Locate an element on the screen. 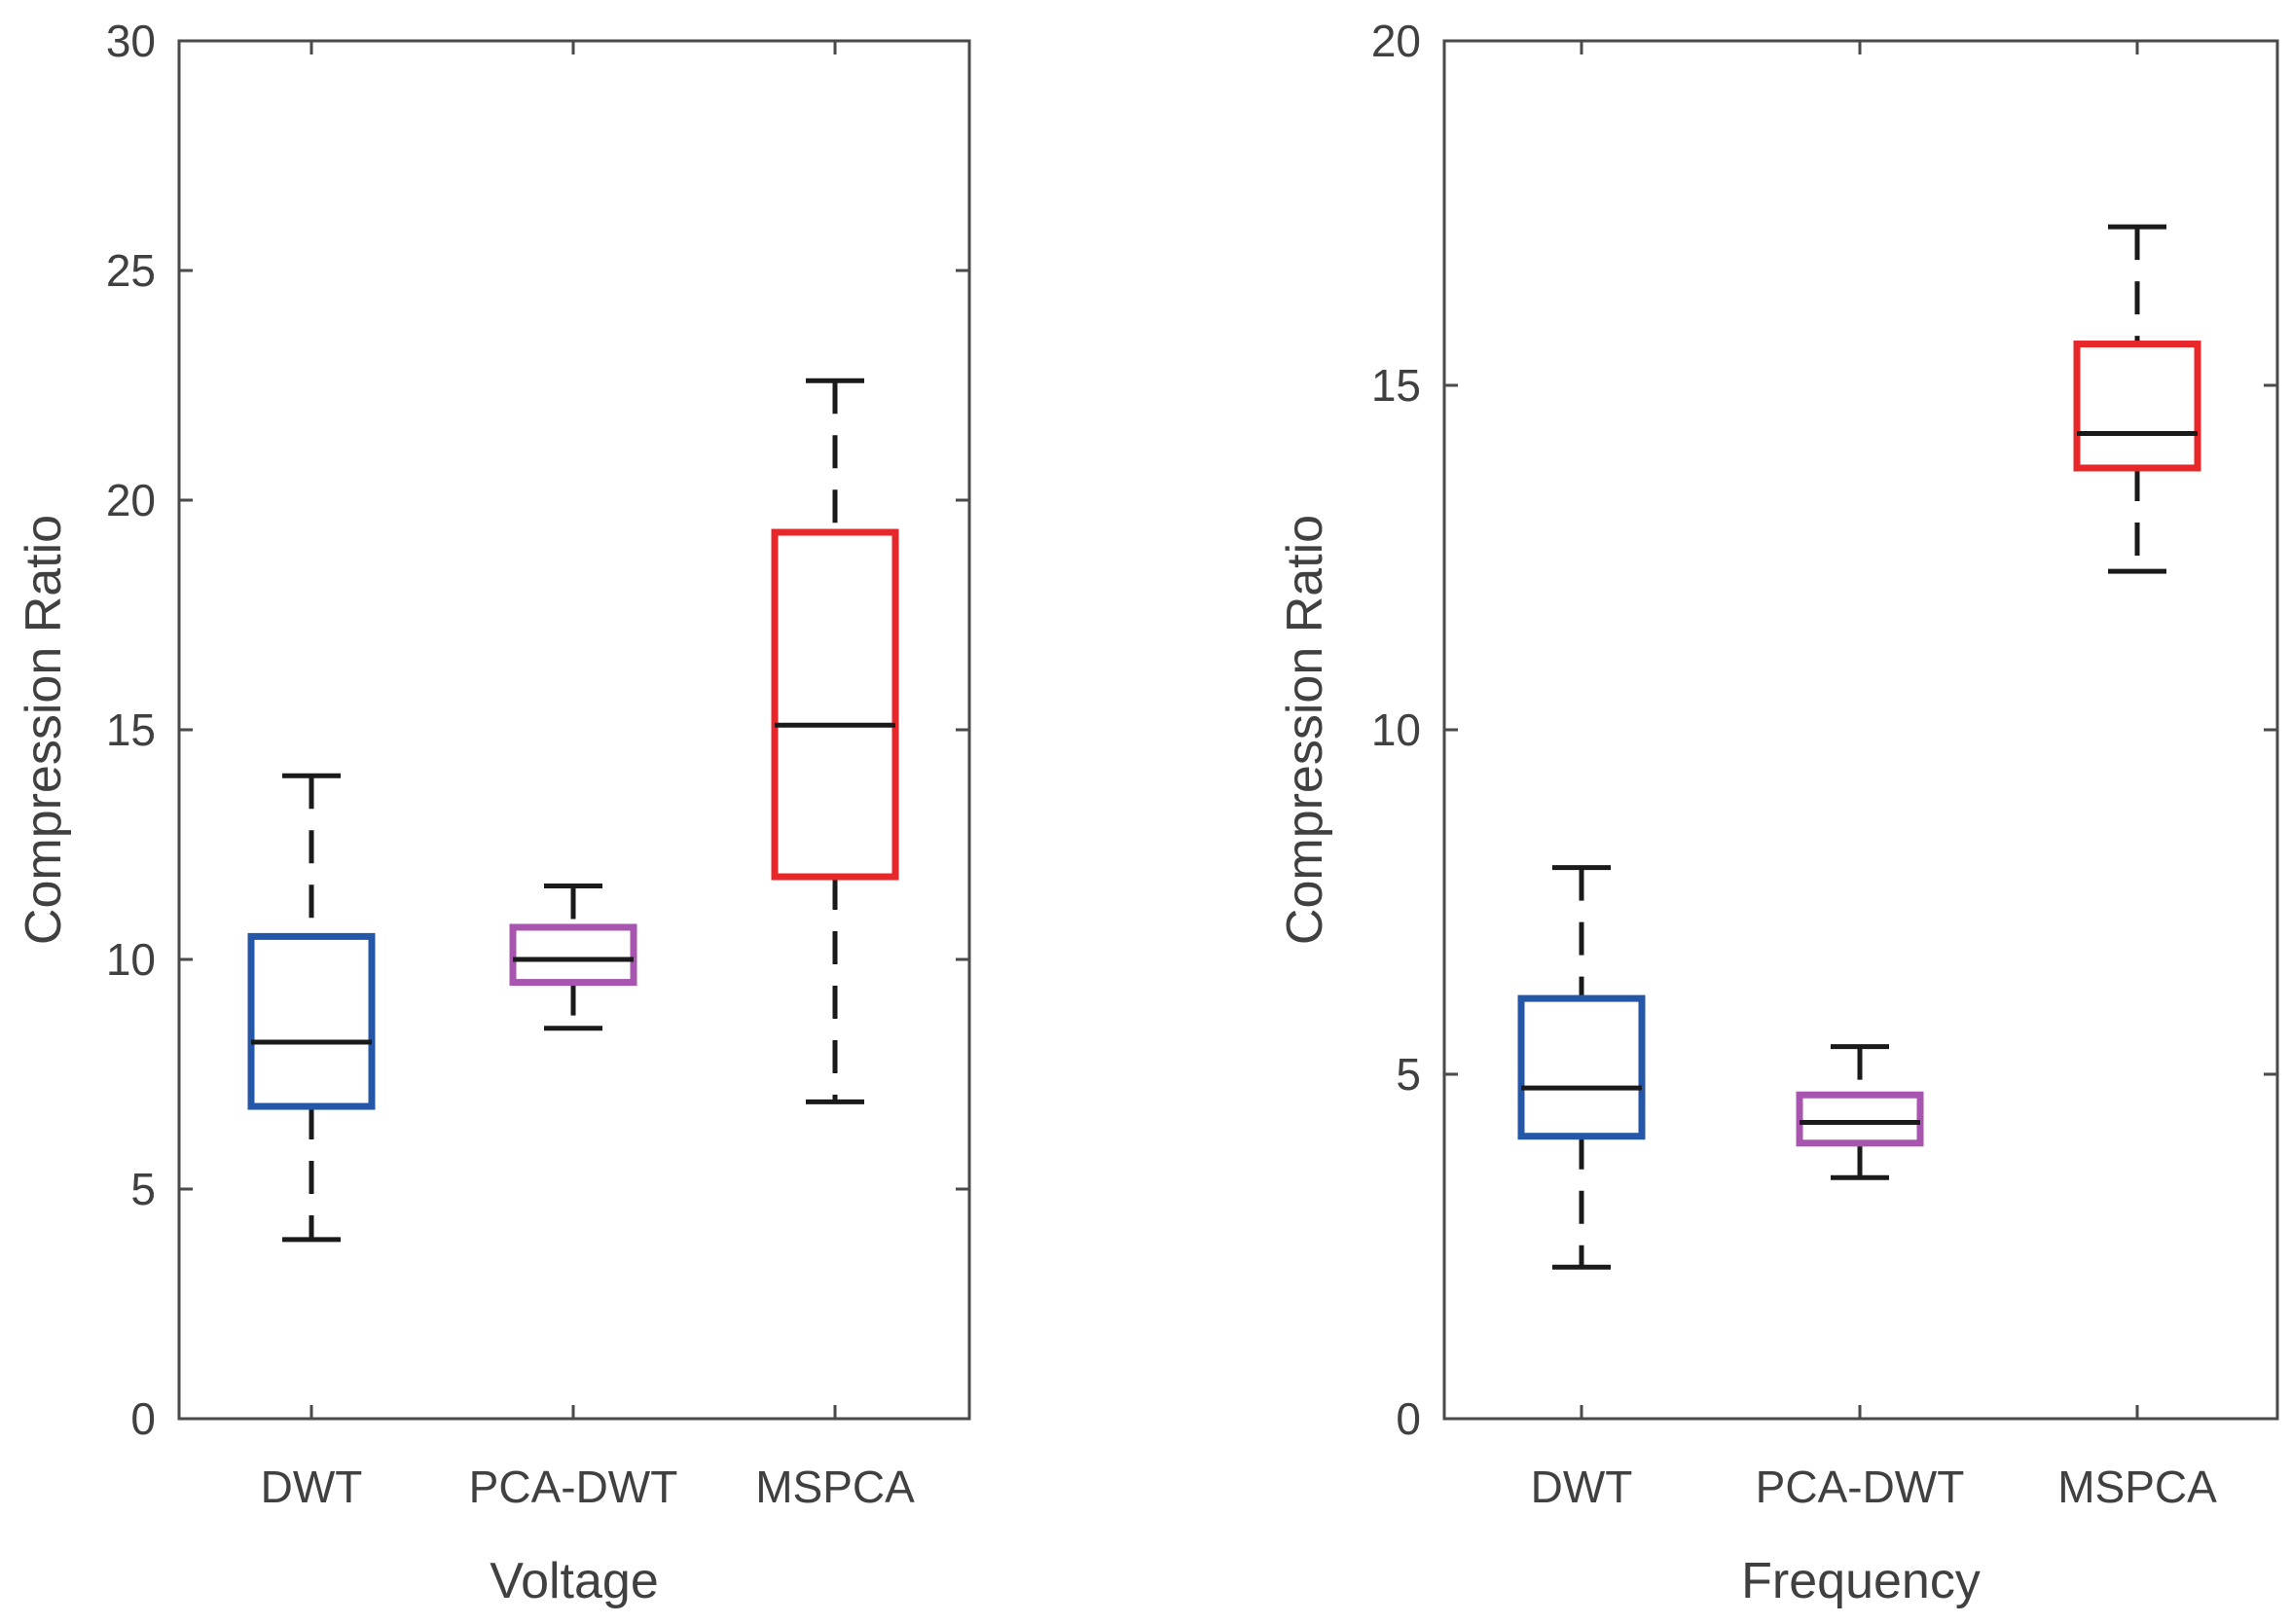 This screenshot has height=1624, width=2291. y-tick-label: 25 is located at coordinates (131, 270).